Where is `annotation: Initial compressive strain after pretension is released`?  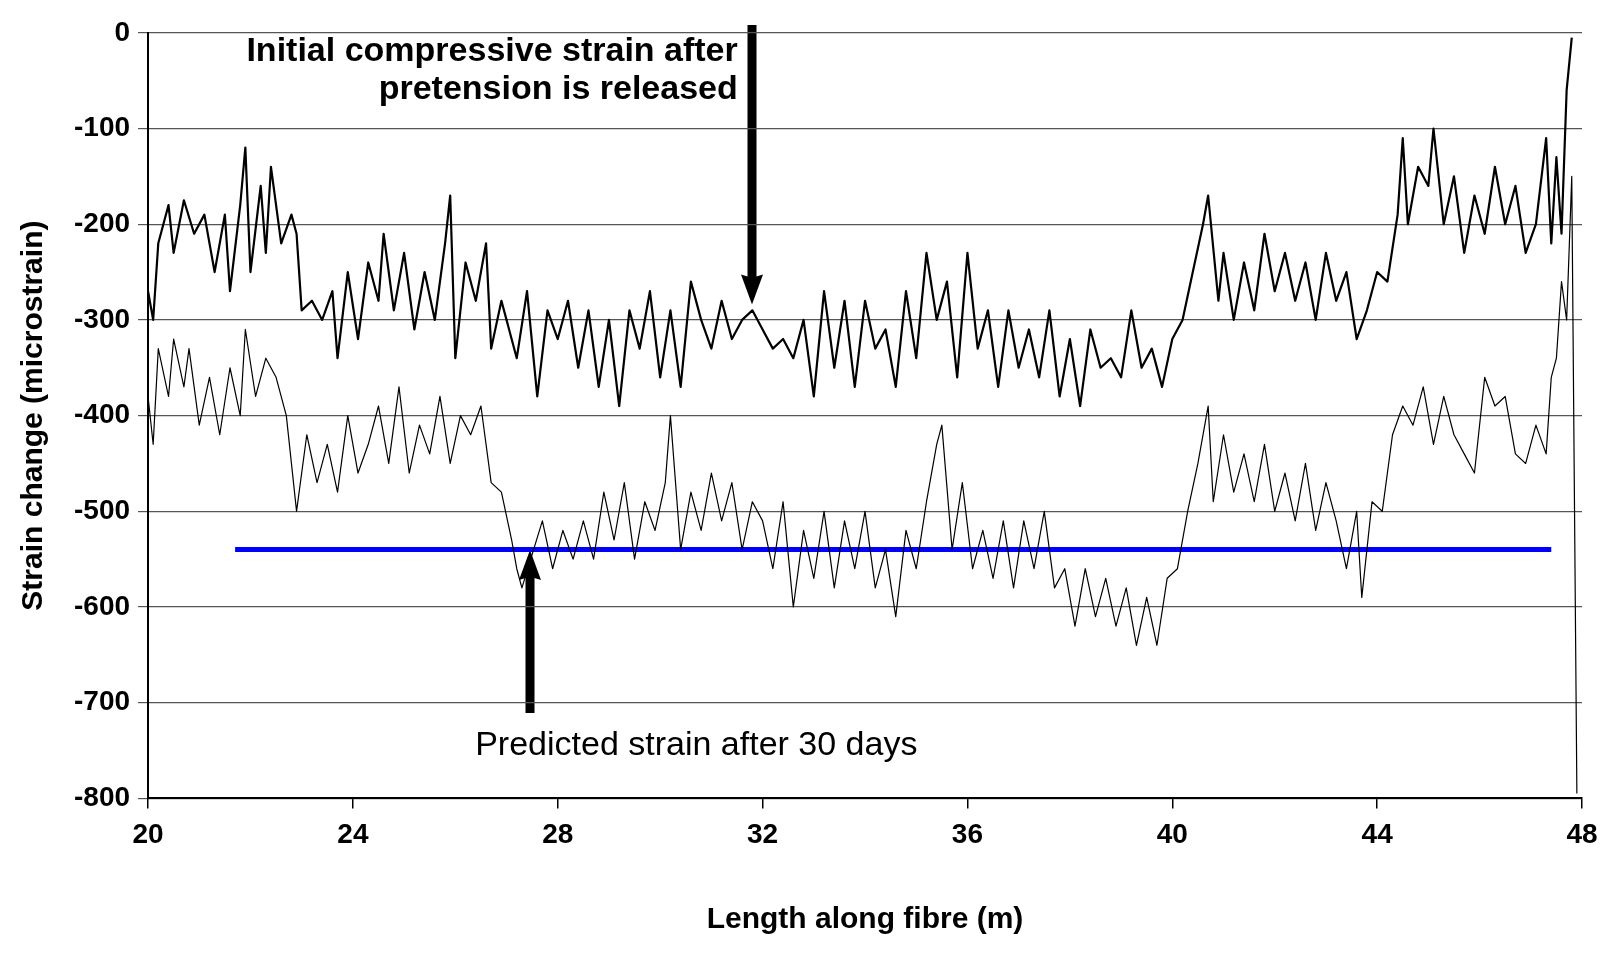 annotation: Initial compressive strain after pretension is released is located at coordinates (492, 68).